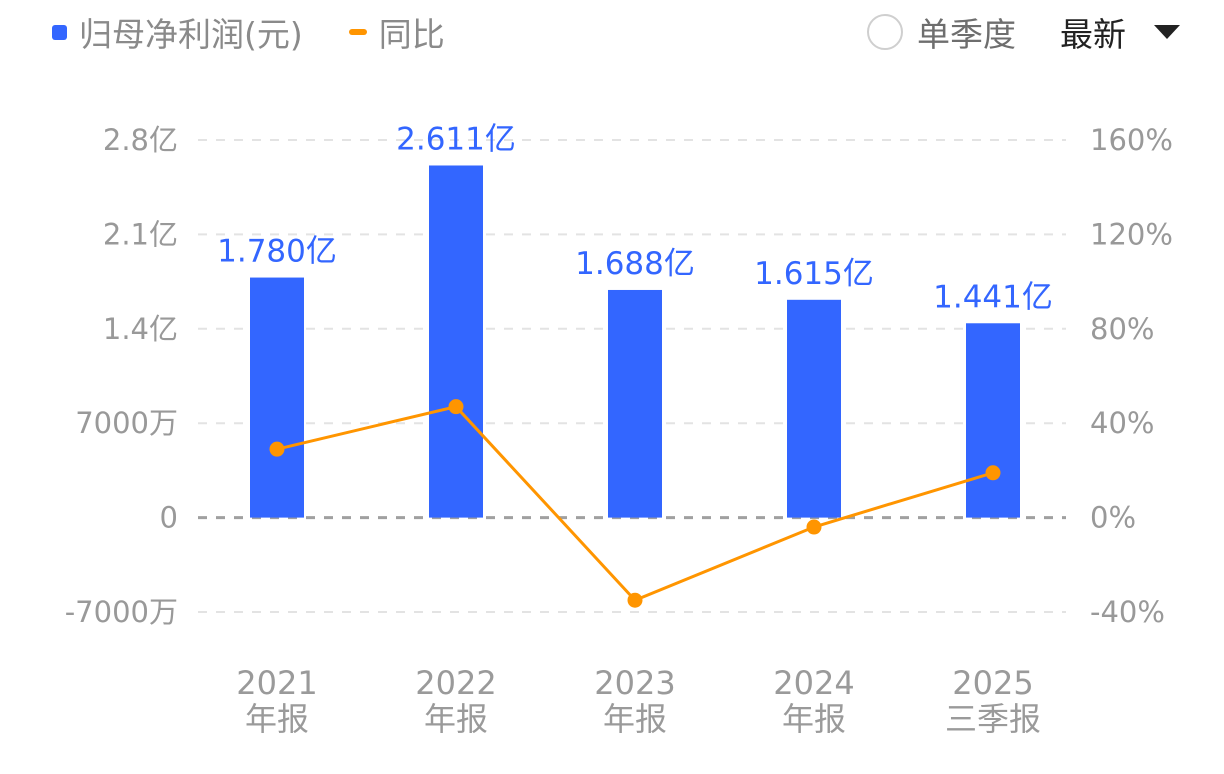 The width and height of the screenshot is (1224, 774). I want to click on single-quarter-label: 单季度, so click(966, 34).